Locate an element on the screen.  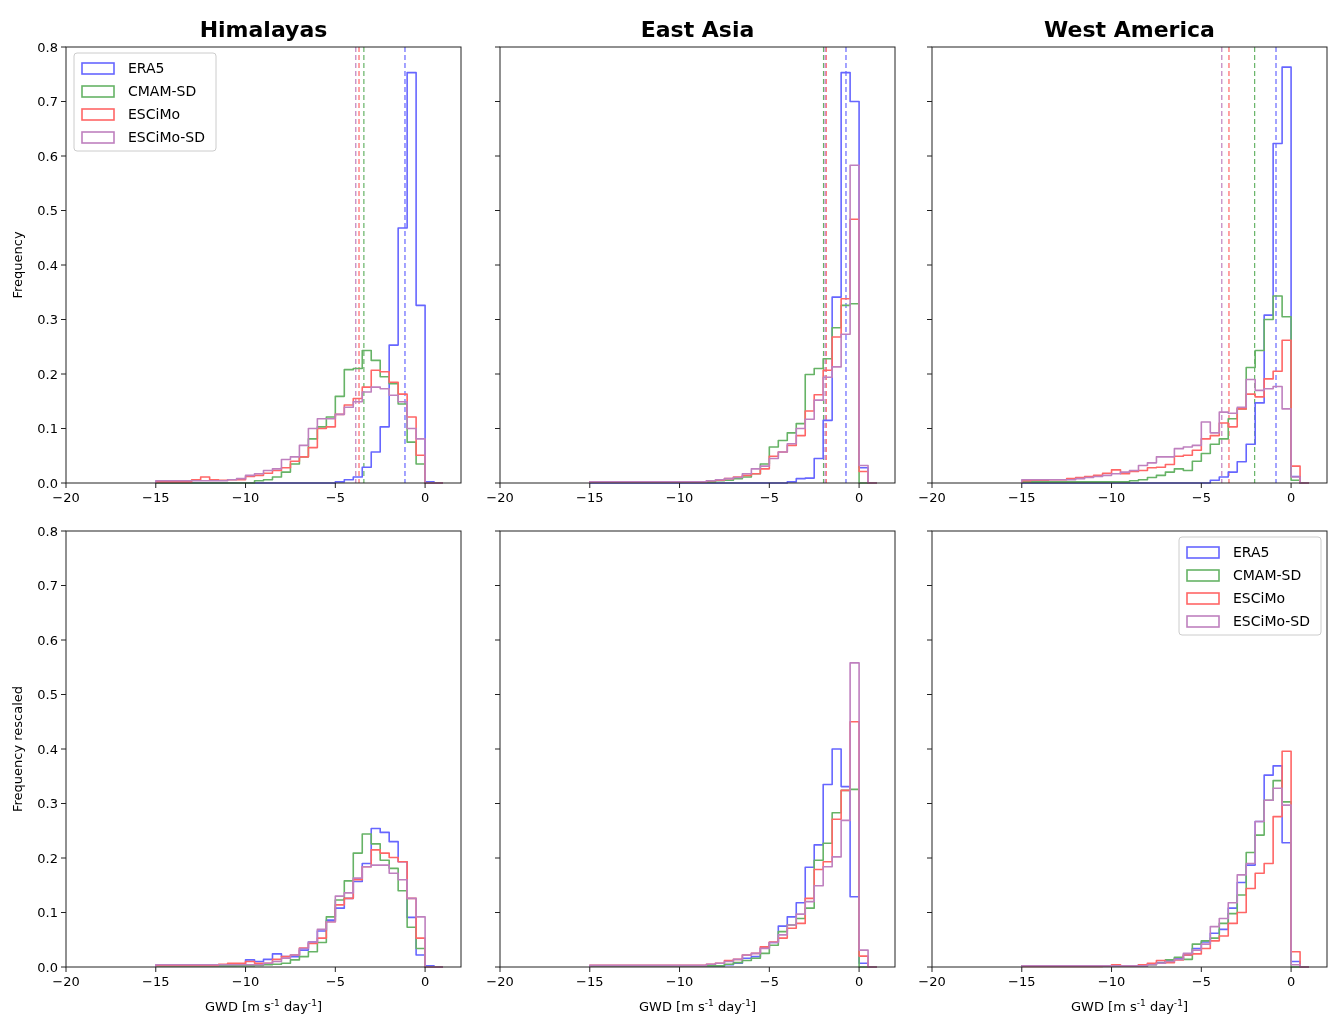
chart-title: East Asia is located at coordinates (697, 29).